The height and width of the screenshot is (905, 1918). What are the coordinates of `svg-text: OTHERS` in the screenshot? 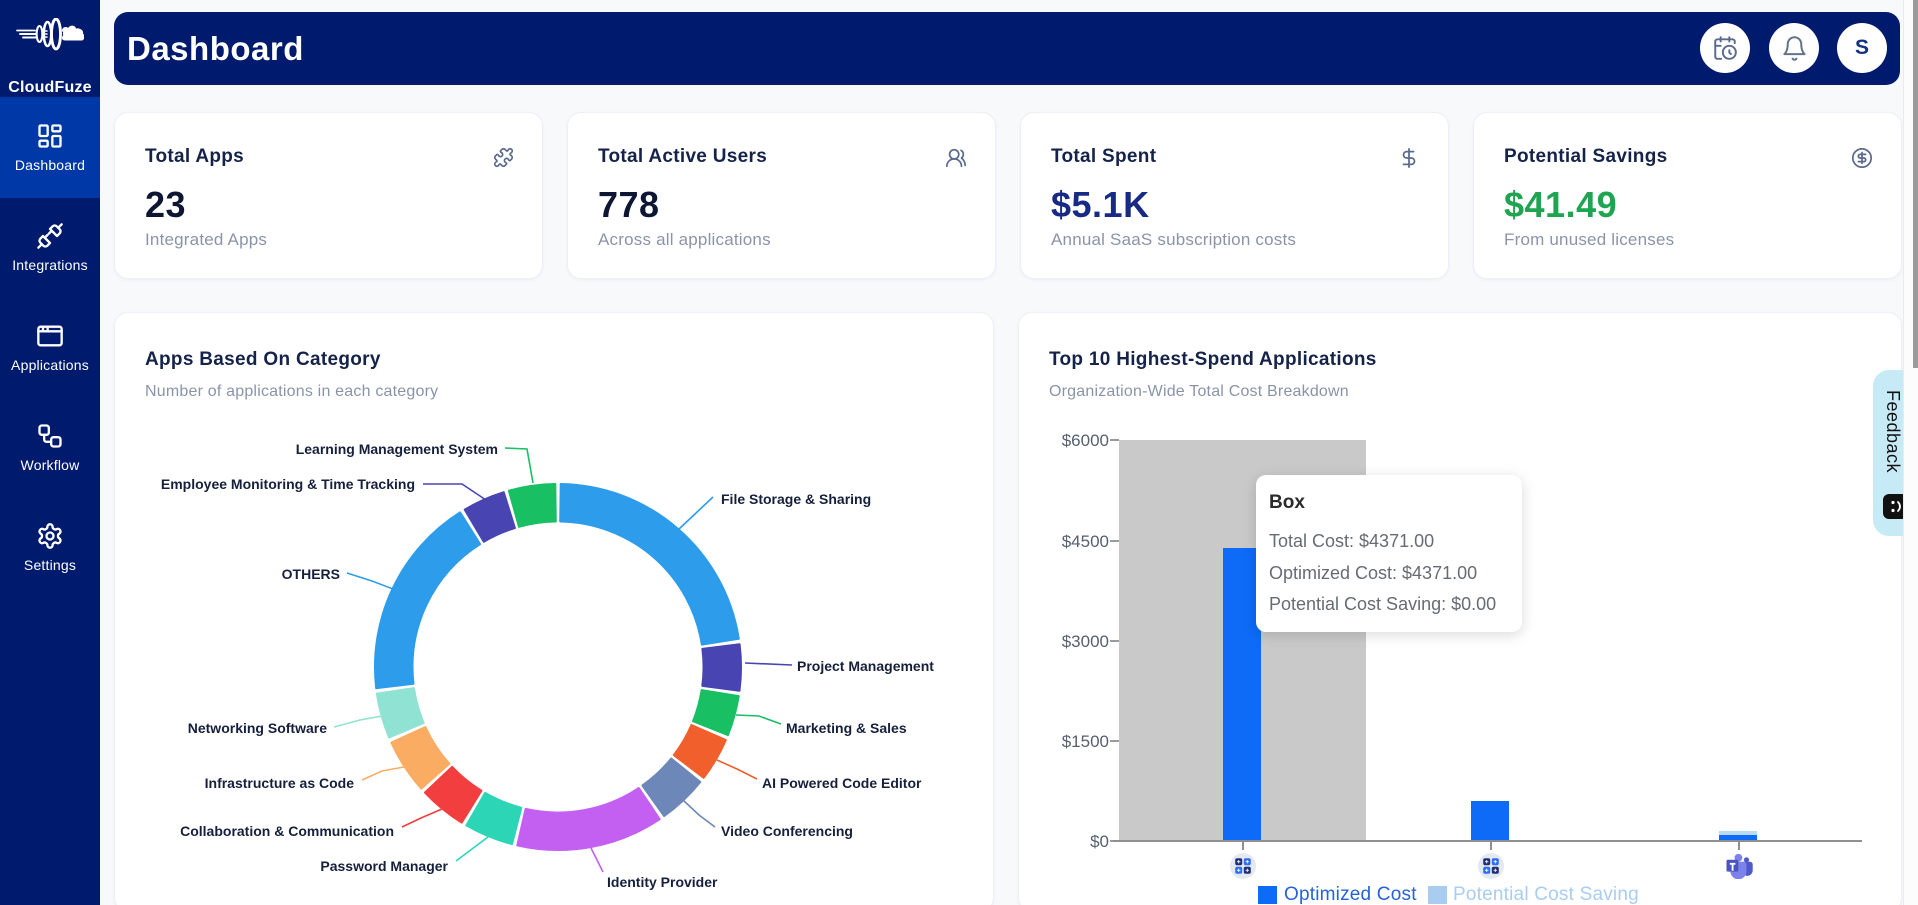 It's located at (311, 574).